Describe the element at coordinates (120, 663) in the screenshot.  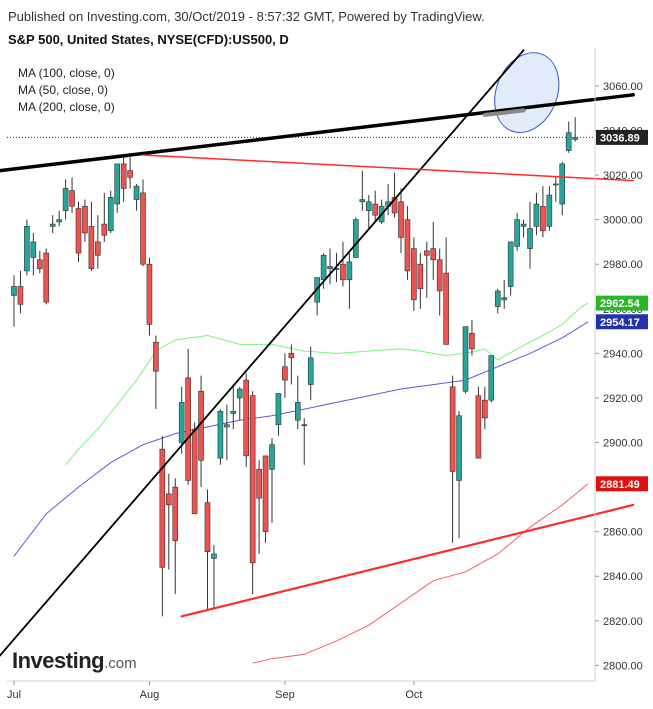
I see `logo-suffix: .com` at that location.